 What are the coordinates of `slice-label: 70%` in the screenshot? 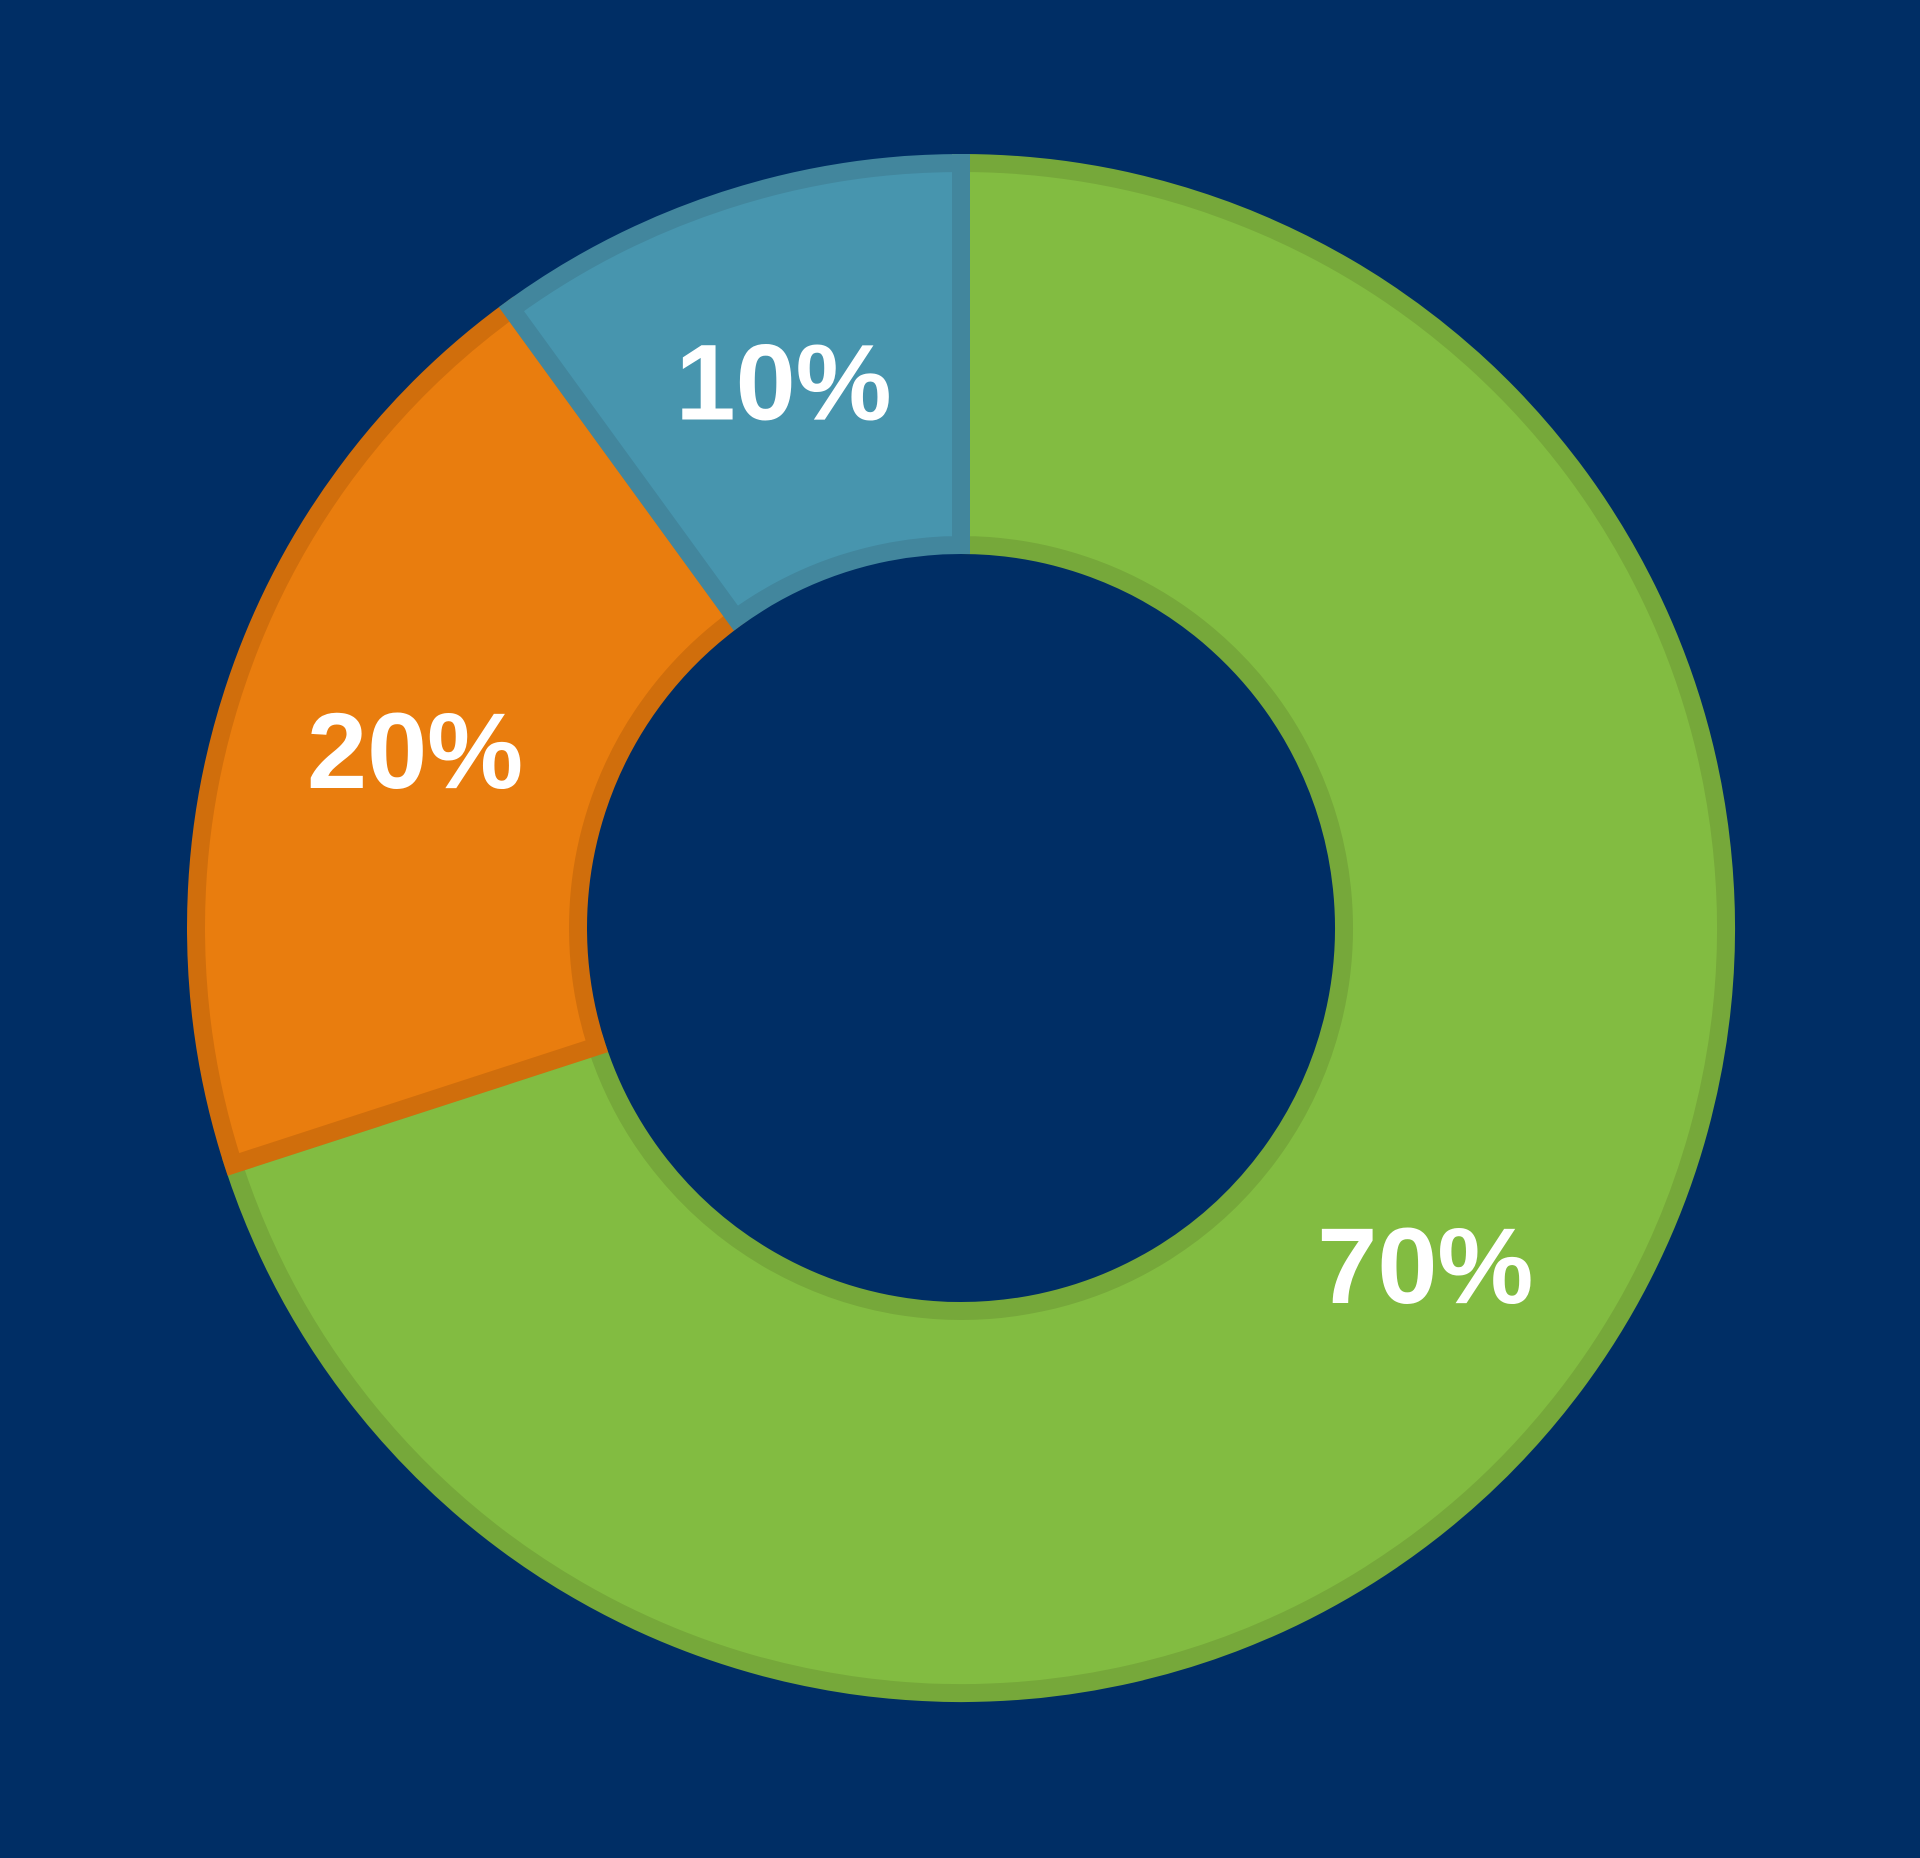 It's located at (1425, 1265).